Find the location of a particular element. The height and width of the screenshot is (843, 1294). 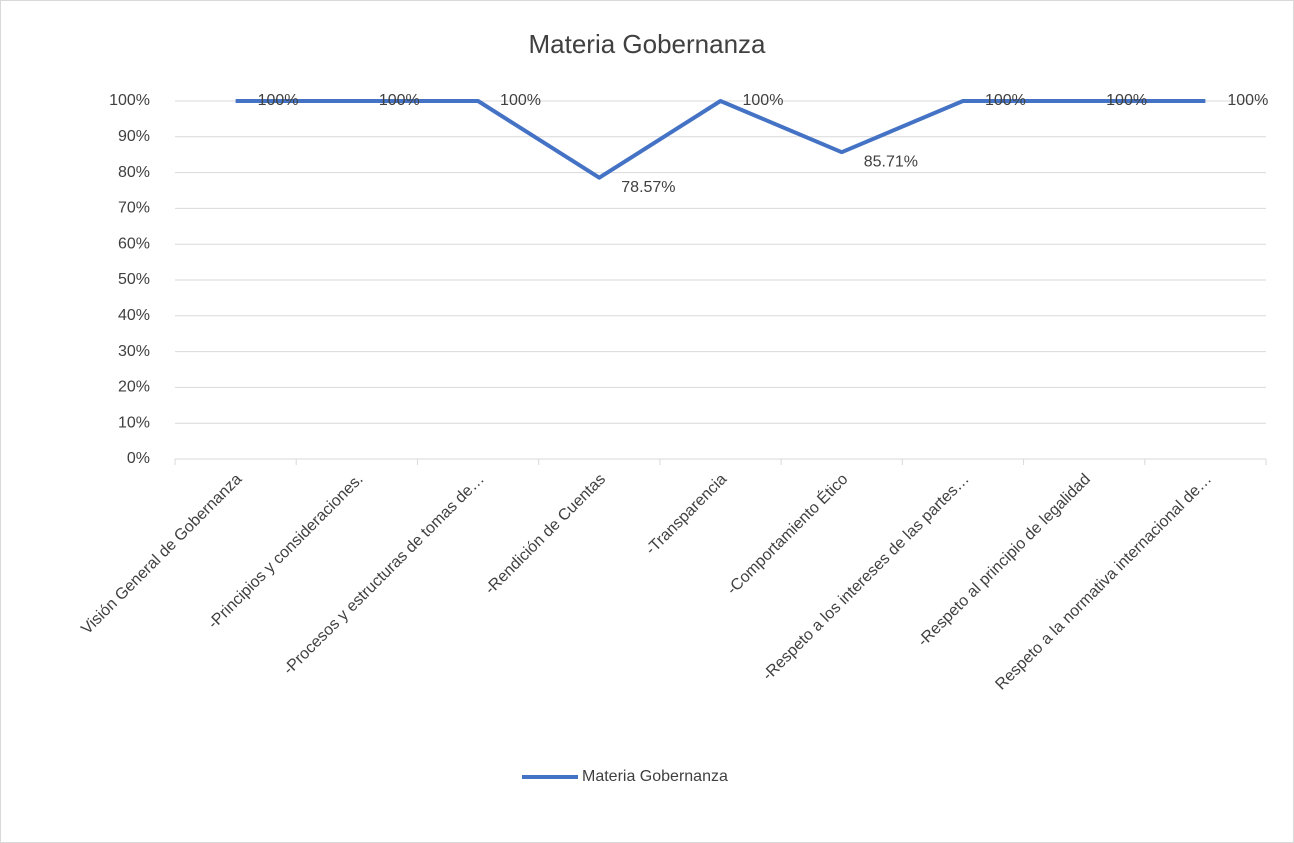

y-tick-label: 60% is located at coordinates (134, 243).